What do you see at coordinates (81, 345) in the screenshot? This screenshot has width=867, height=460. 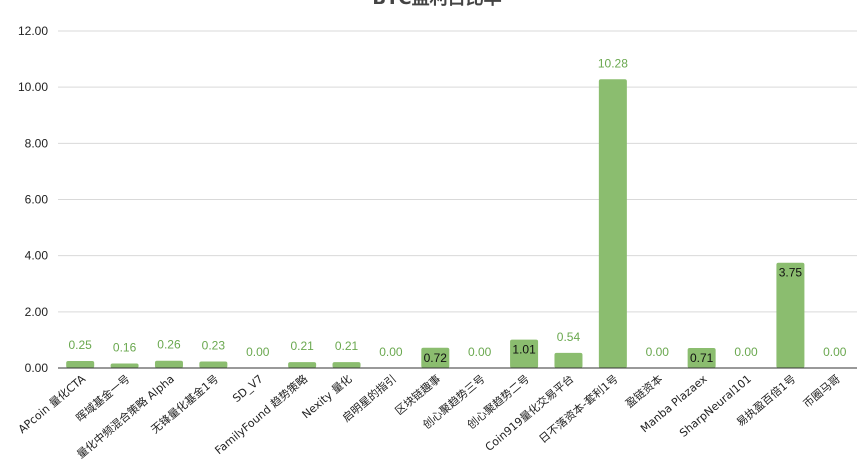 I see `data-label: 0.25` at bounding box center [81, 345].